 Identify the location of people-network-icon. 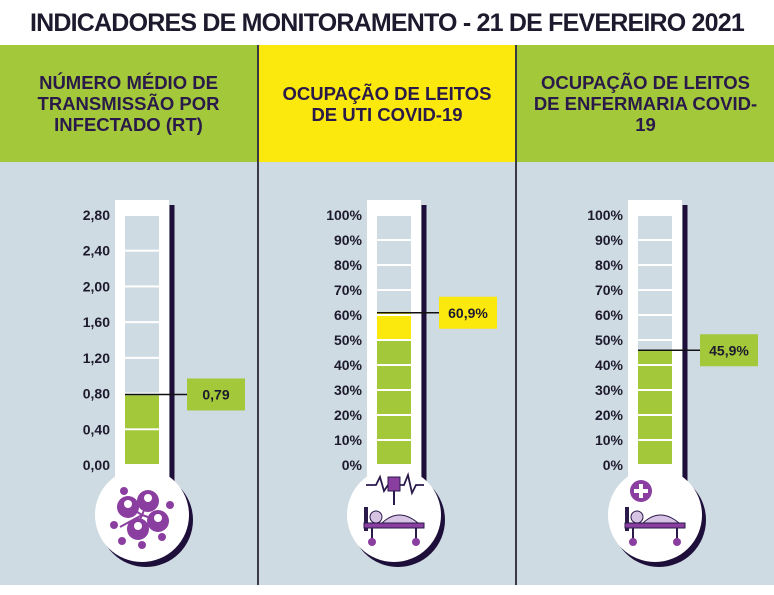
(142, 518).